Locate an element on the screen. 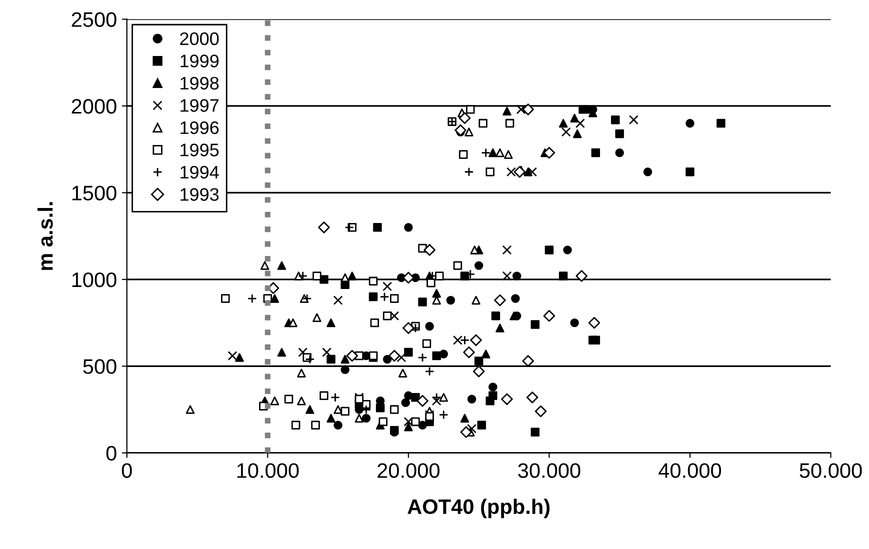  legend-label: 1996 is located at coordinates (199, 127).